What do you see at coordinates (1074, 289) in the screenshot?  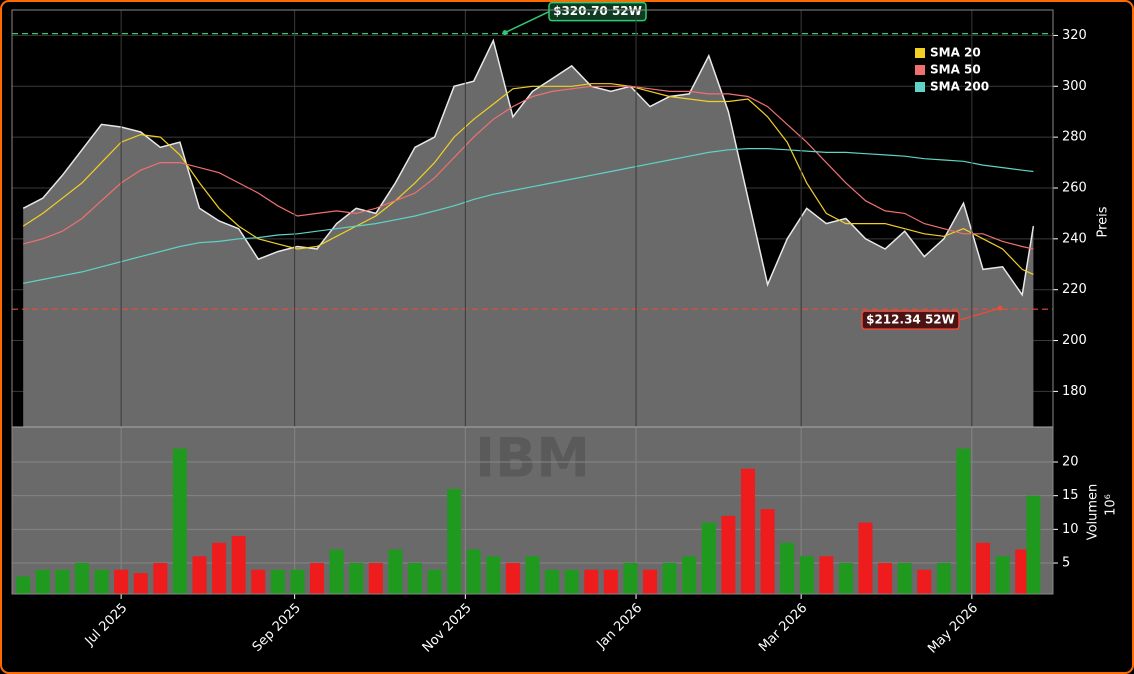 I see `y-tick-label: 220` at bounding box center [1074, 289].